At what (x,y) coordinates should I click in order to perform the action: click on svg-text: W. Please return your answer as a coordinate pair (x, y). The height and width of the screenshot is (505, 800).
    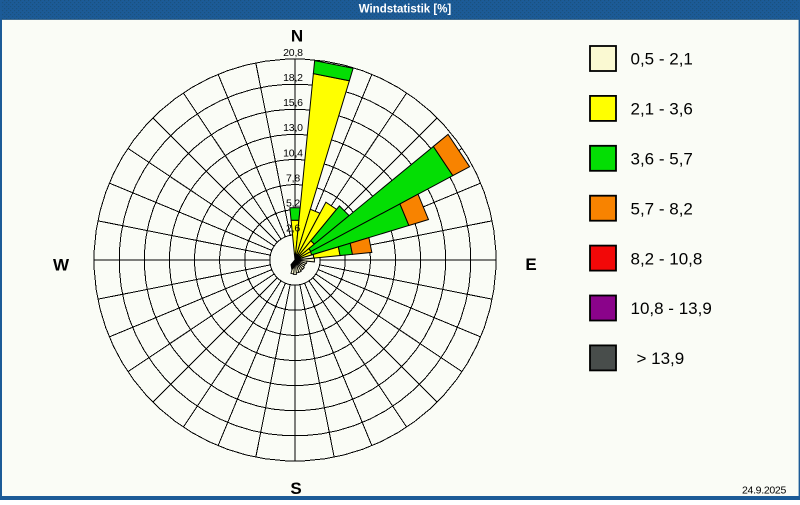
    Looking at the image, I should click on (61, 265).